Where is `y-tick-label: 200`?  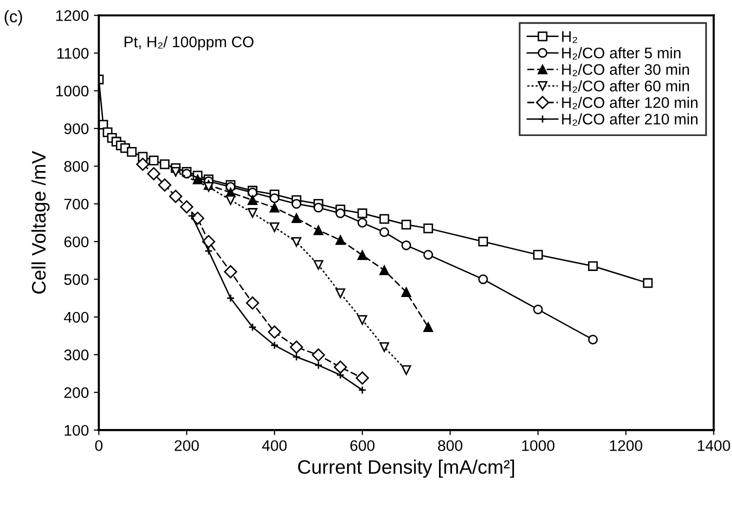
y-tick-label: 200 is located at coordinates (76, 392).